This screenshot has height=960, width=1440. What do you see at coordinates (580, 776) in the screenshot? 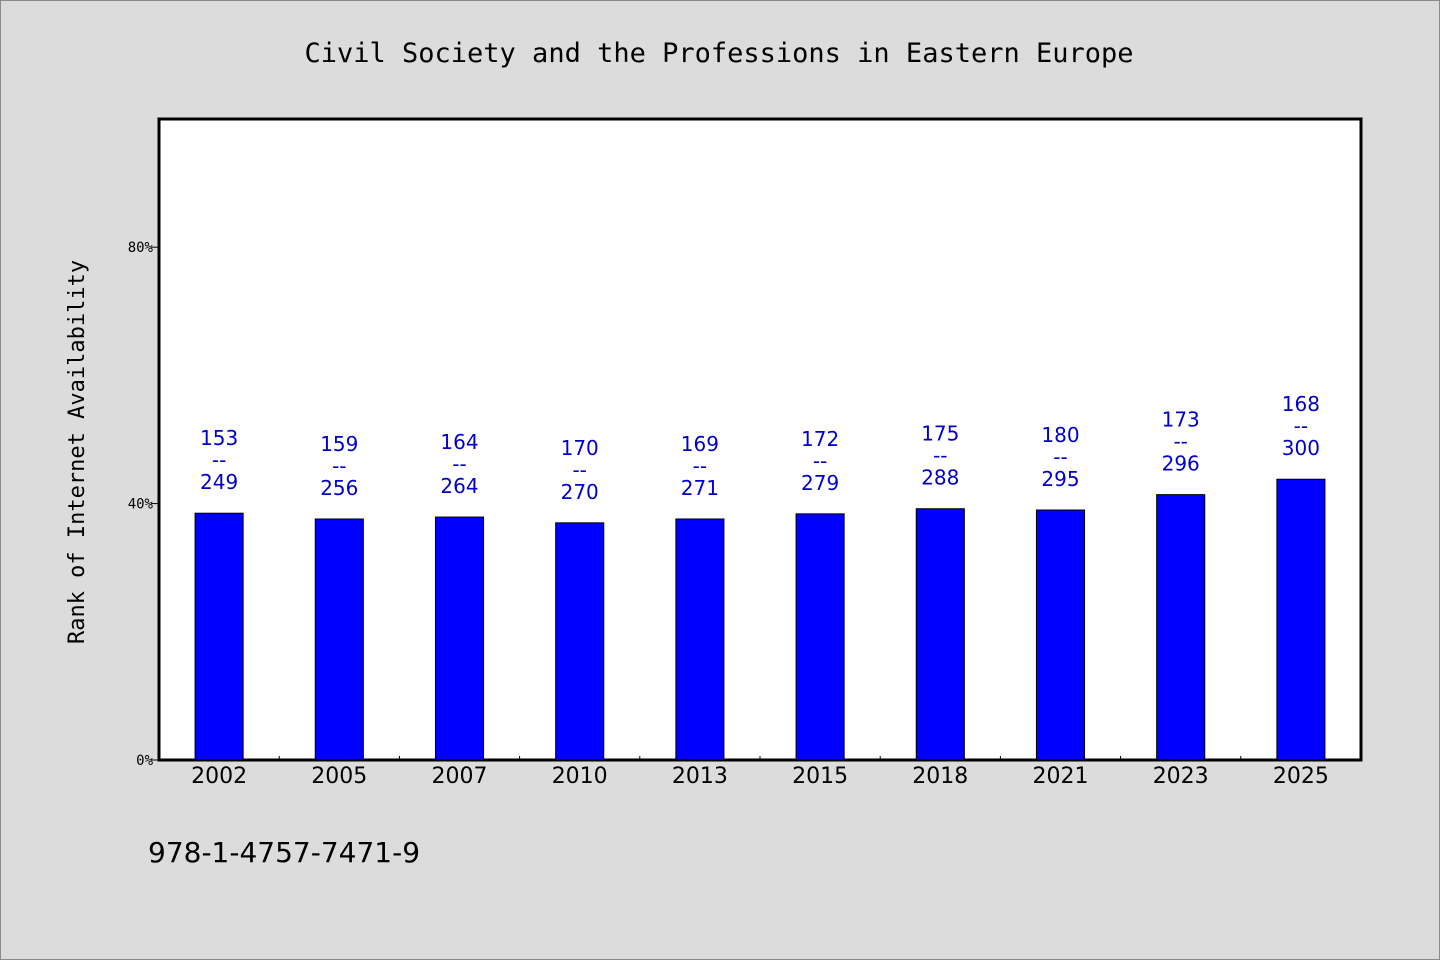
I see `x-tick-label: 2010` at bounding box center [580, 776].